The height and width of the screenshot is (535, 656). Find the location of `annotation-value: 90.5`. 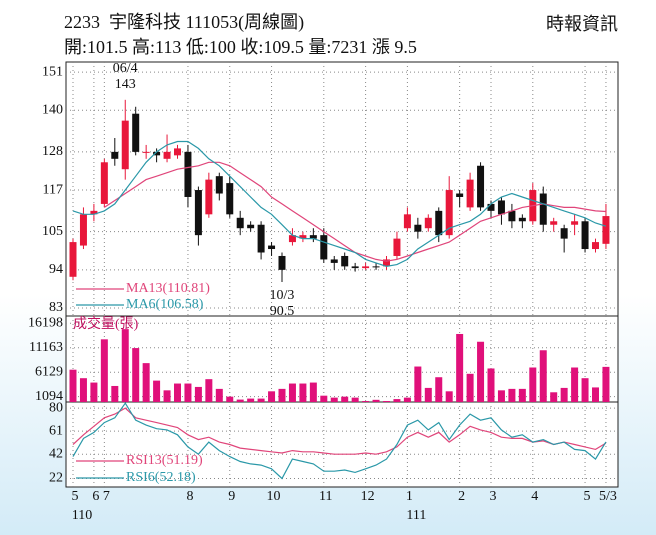

annotation-value: 90.5 is located at coordinates (282, 311).